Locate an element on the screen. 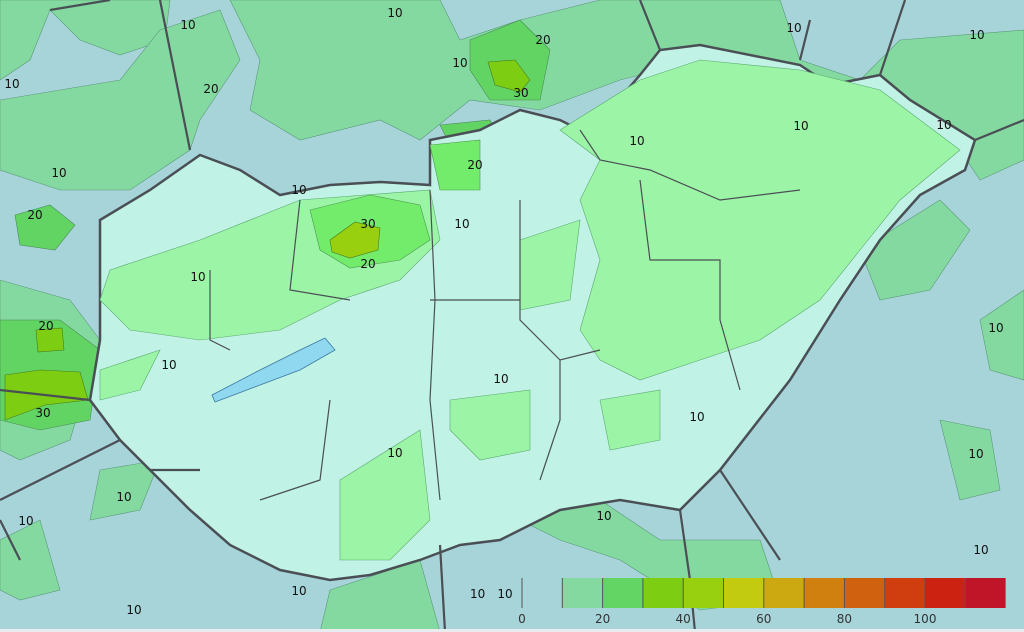 Image resolution: width=1024 pixels, height=632 pixels. legend: 10 0 20 40 60 80 100 is located at coordinates (738, 602).